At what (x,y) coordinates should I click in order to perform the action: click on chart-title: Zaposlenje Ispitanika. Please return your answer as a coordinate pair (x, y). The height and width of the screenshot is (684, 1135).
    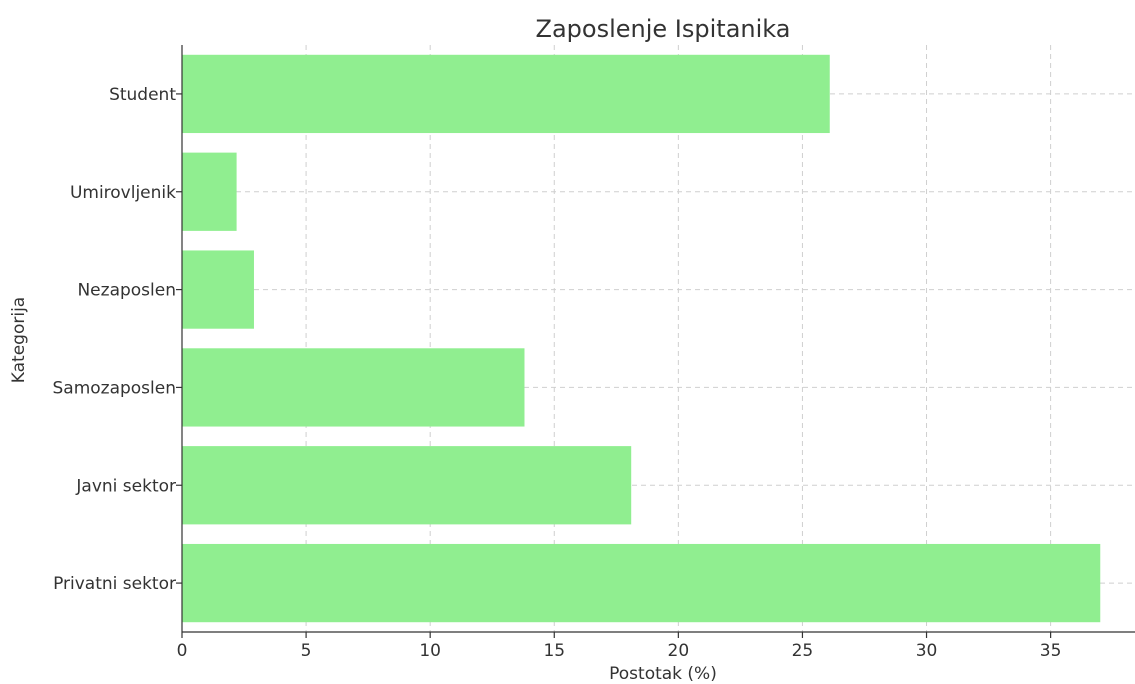
    Looking at the image, I should click on (663, 29).